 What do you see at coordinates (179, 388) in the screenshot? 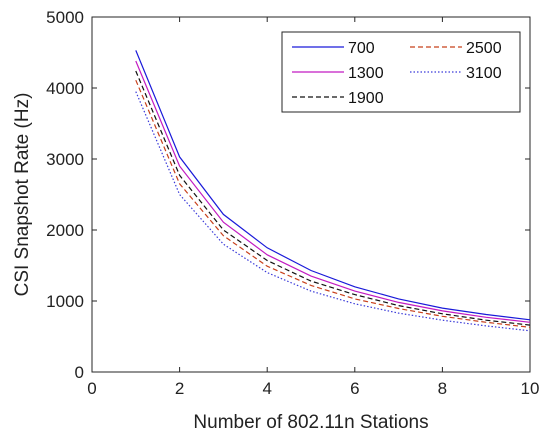
I see `x-tick-label: 2` at bounding box center [179, 388].